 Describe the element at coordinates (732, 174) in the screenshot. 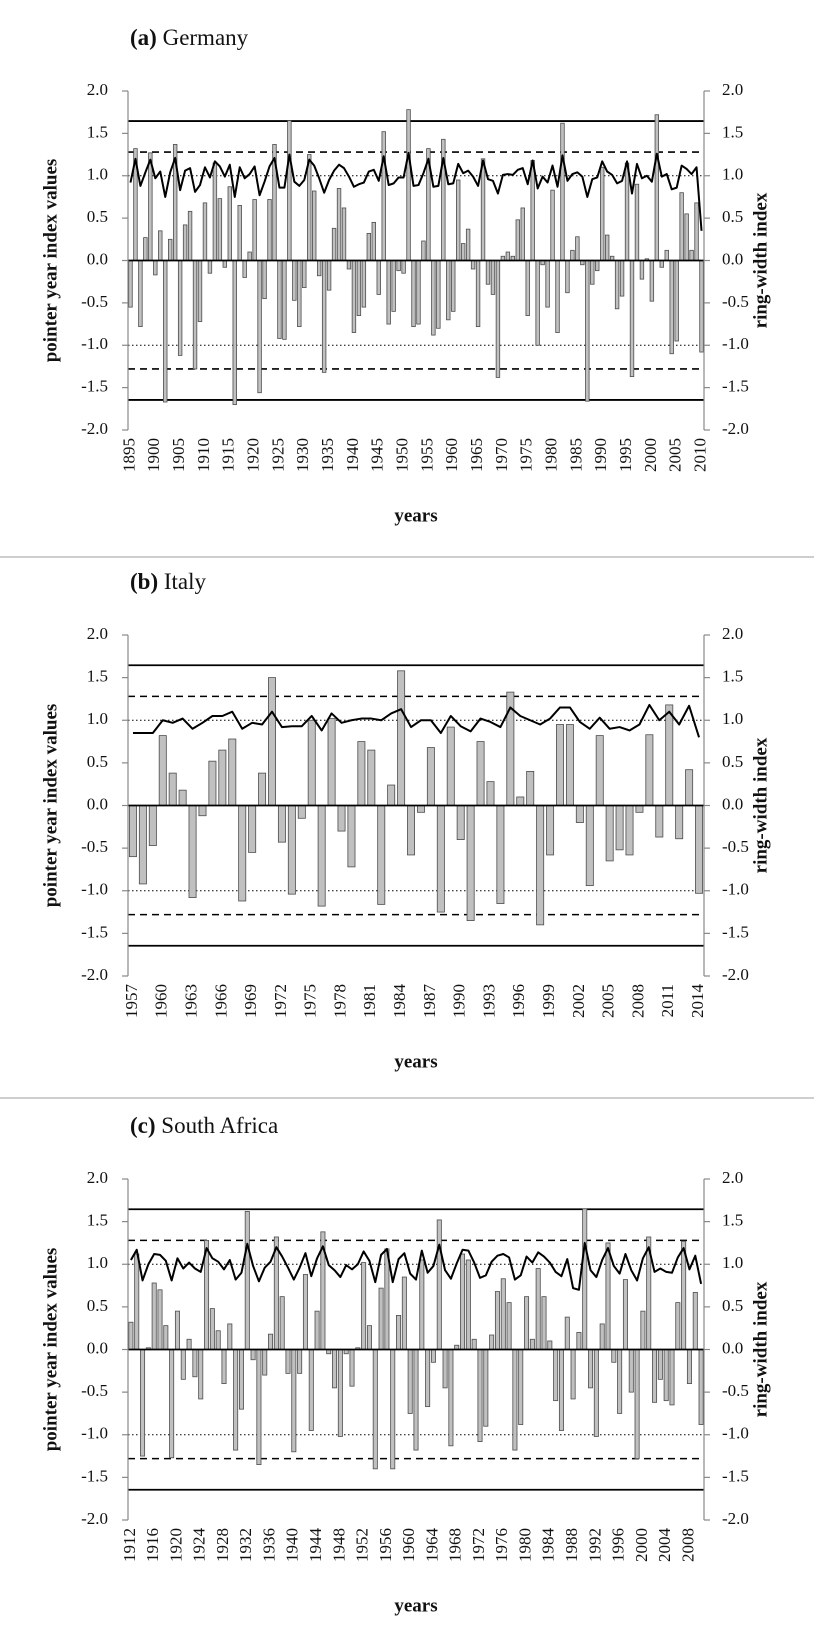

I see `y2-tick-label: 1.0` at that location.